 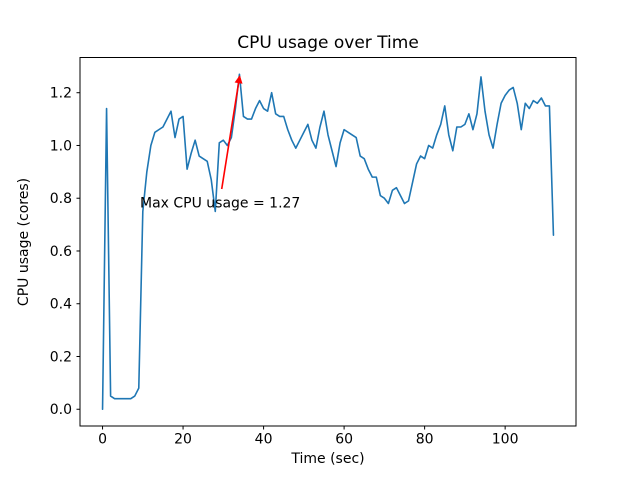 What do you see at coordinates (61, 94) in the screenshot?
I see `y-tick-label: 1.2` at bounding box center [61, 94].